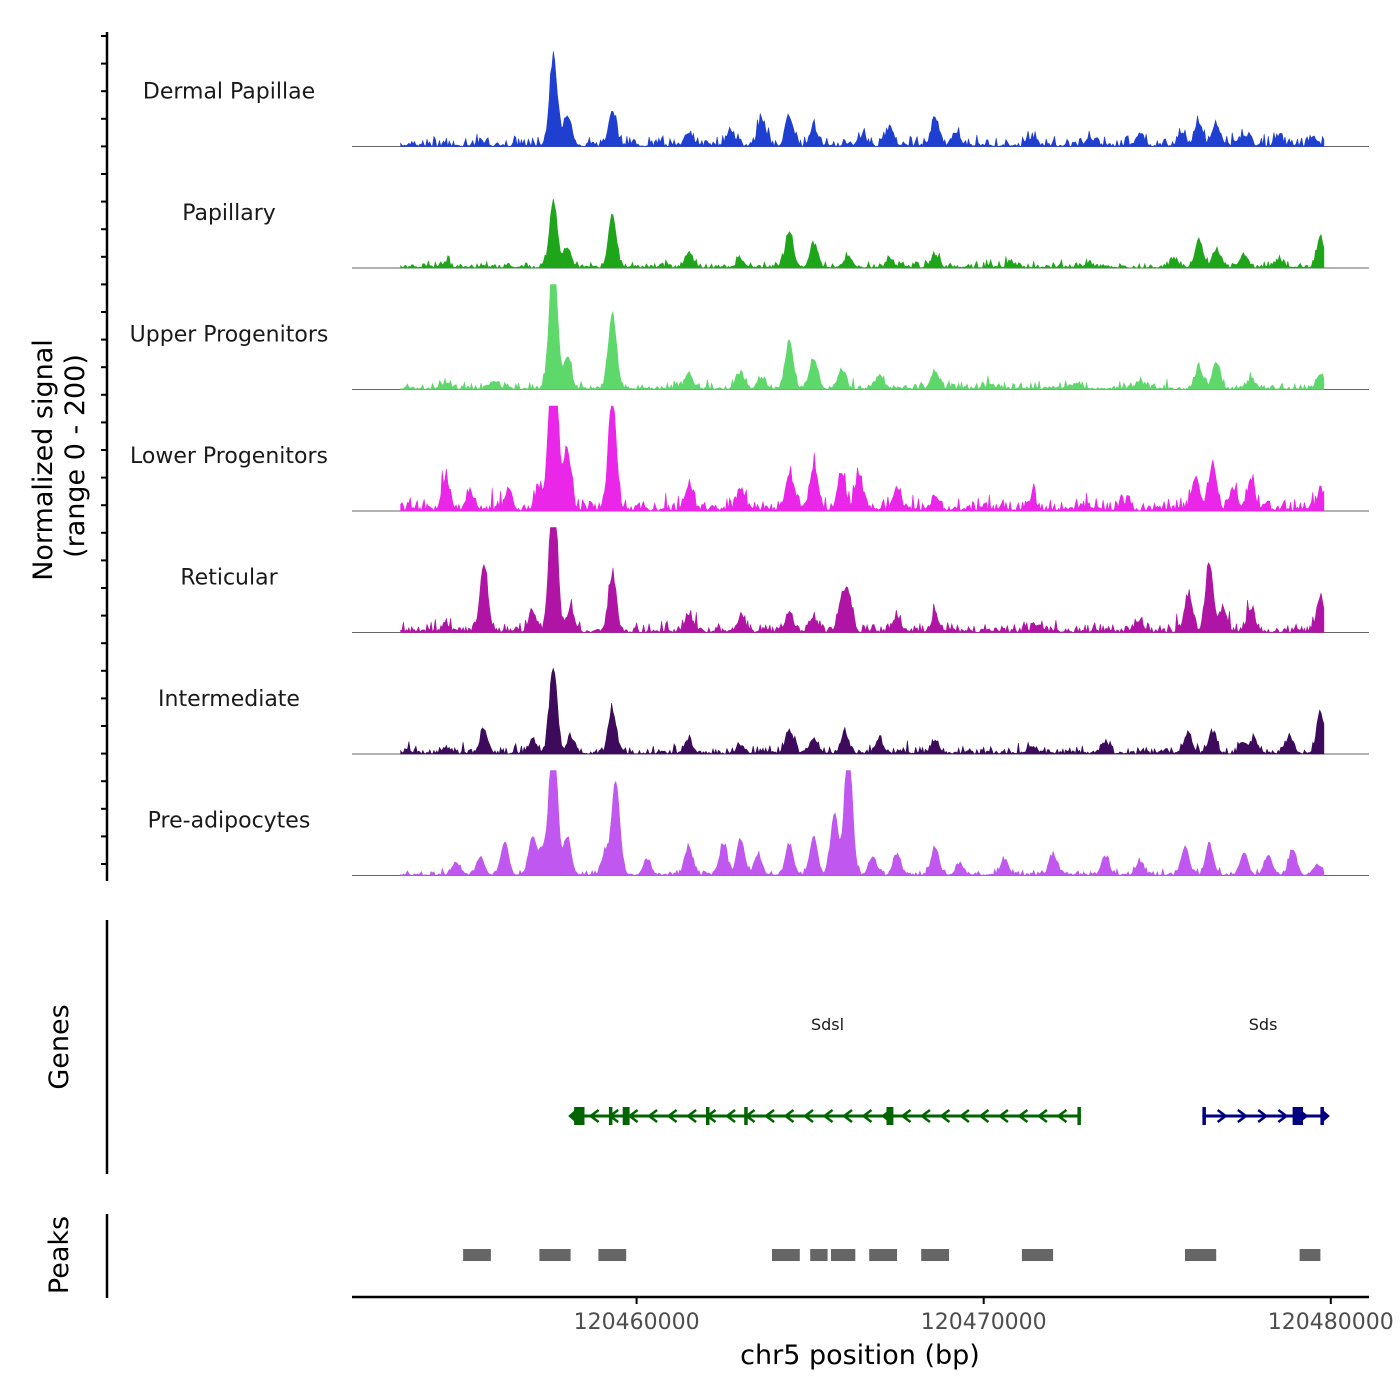 The width and height of the screenshot is (1400, 1400). I want to click on peaks-title-group: Peaks, so click(59, 1255).